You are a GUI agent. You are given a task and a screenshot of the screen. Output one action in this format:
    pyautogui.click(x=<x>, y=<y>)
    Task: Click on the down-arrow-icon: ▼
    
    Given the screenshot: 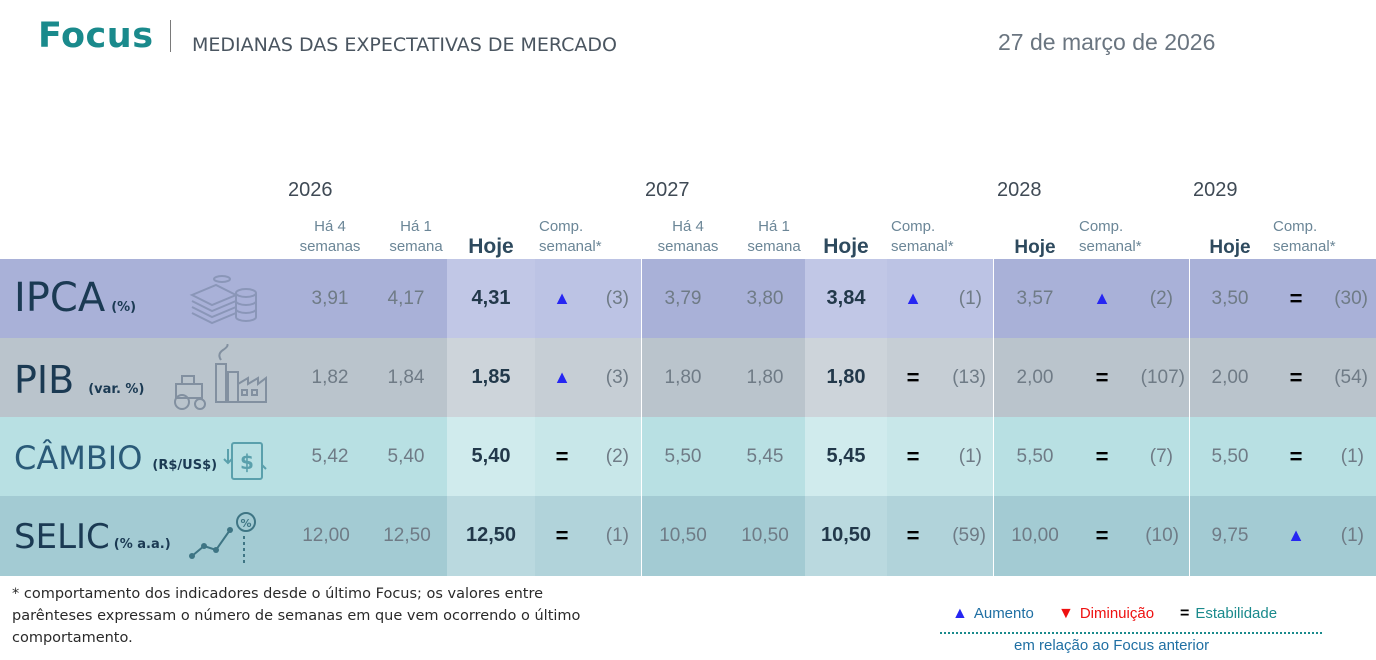 What is the action you would take?
    pyautogui.click(x=1066, y=613)
    